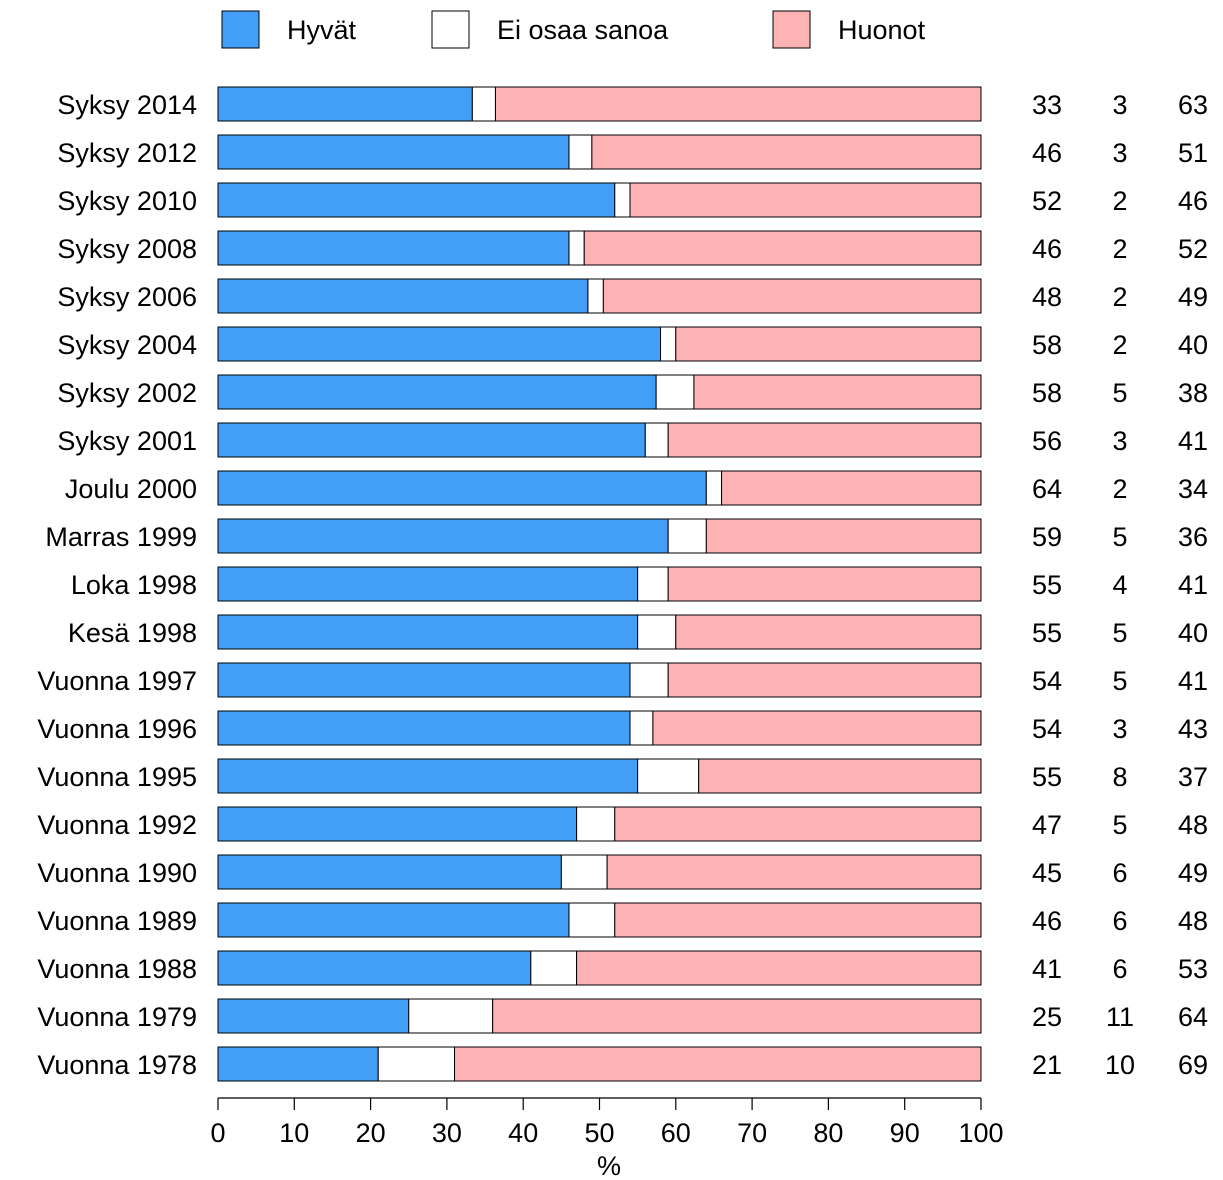 This screenshot has height=1180, width=1223. I want to click on x-tick-label: 20, so click(371, 1133).